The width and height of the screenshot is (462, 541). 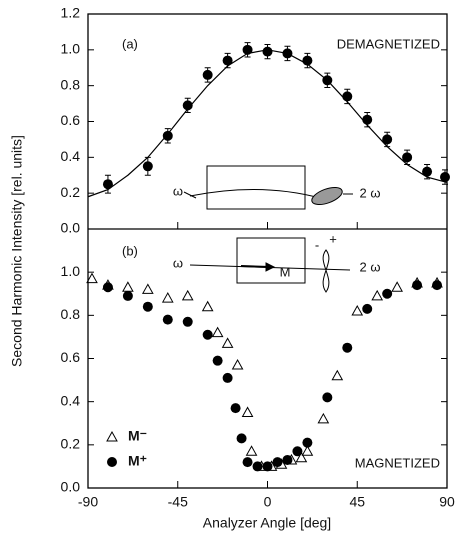 What do you see at coordinates (267, 523) in the screenshot?
I see `x-axis-title: Analyzer Angle [deg]` at bounding box center [267, 523].